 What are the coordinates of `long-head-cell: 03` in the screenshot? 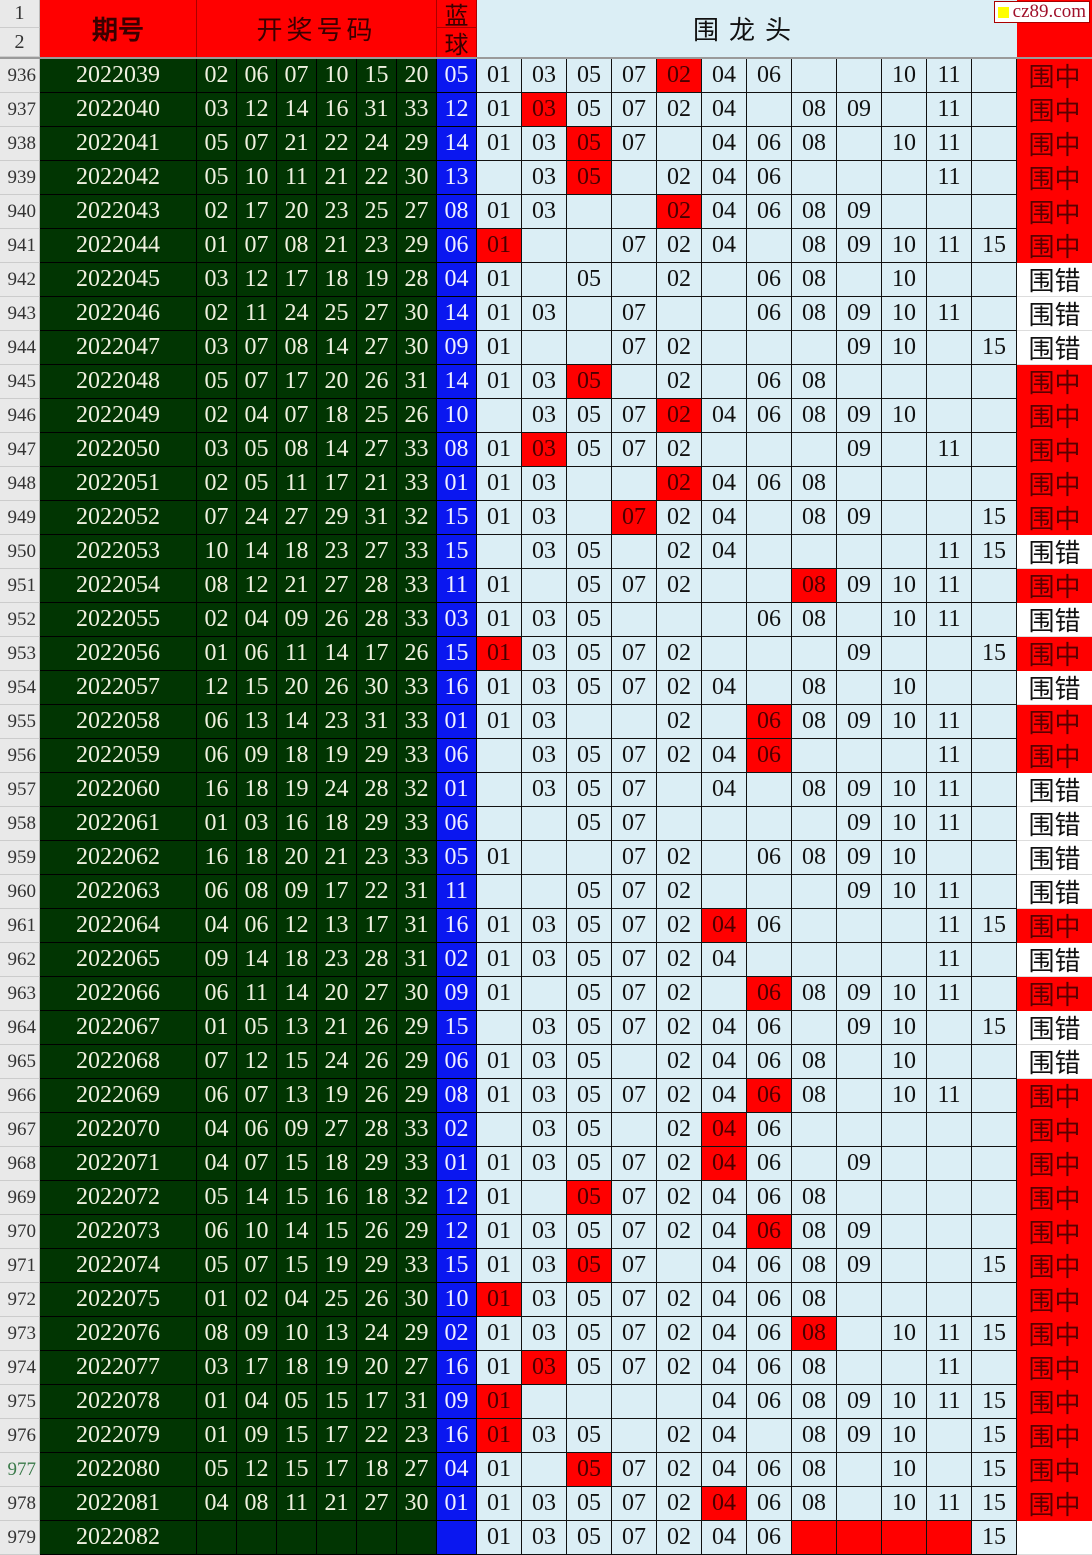 It's located at (544, 518).